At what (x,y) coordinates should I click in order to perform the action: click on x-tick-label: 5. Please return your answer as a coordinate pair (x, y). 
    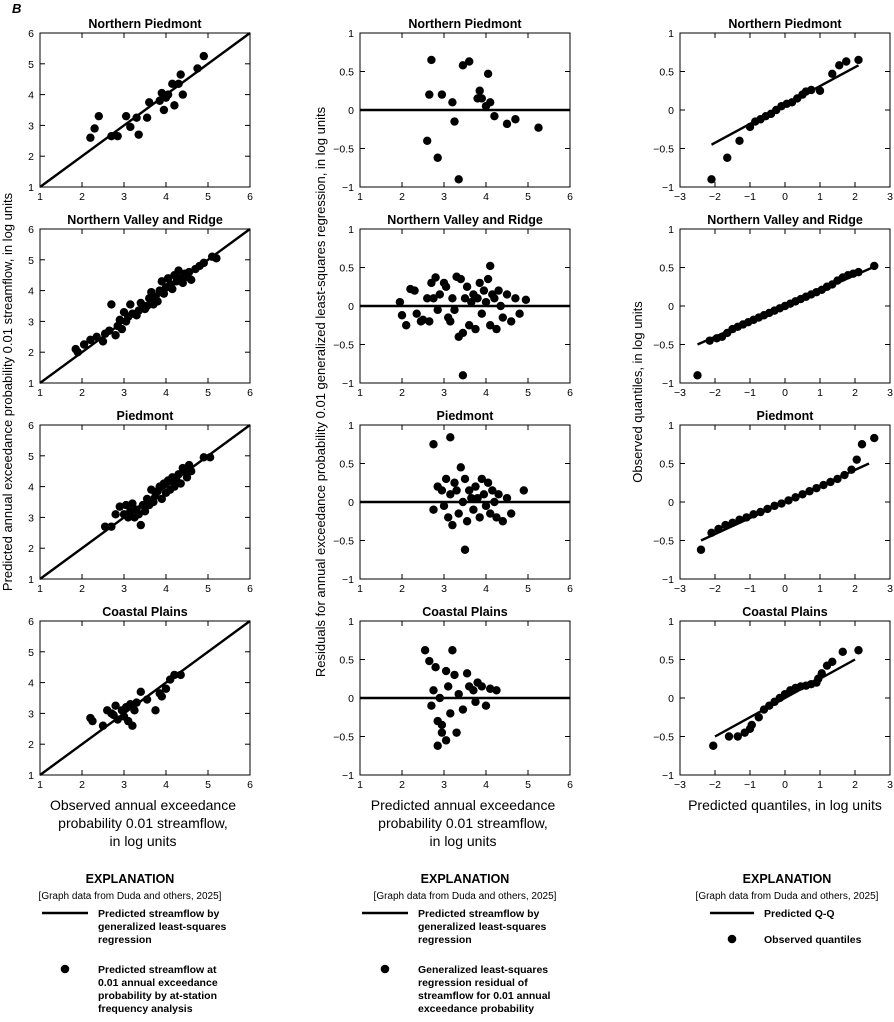
    Looking at the image, I should click on (208, 197).